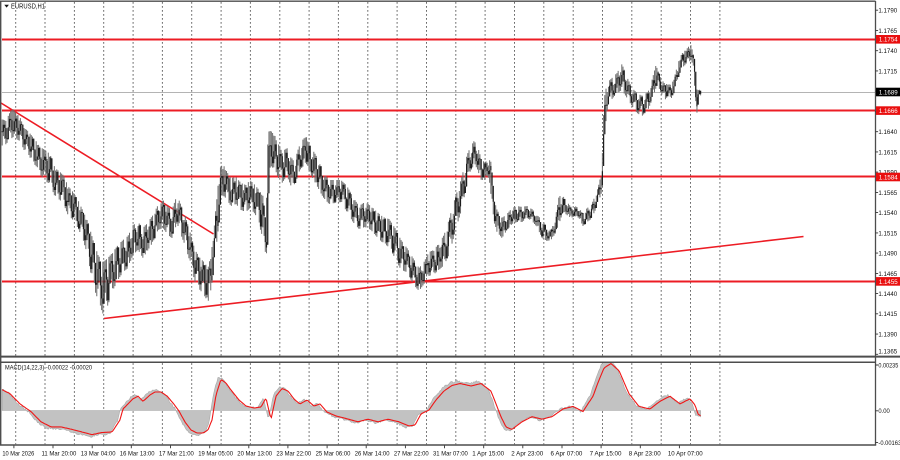 This screenshot has width=900, height=460. Describe the element at coordinates (48, 368) in the screenshot. I see `svg-text:MACD(14,22,3) -0.00022 -0.0002: MACD(14,22,3) -0.00022 -0.00020` at that location.